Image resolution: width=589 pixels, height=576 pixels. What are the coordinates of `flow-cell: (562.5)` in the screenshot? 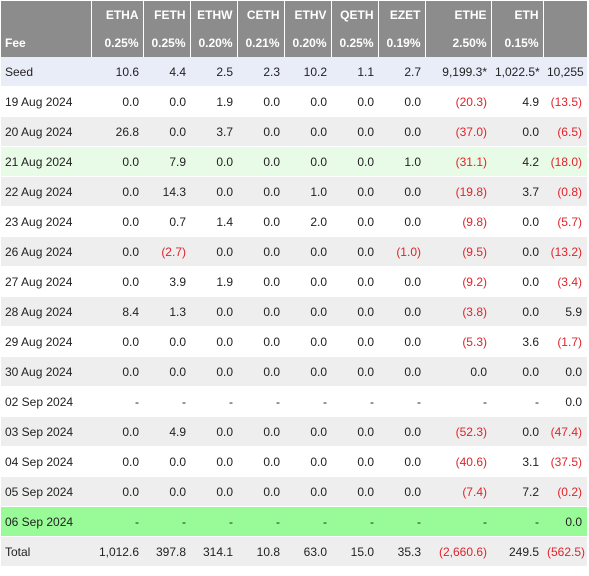 It's located at (565, 551).